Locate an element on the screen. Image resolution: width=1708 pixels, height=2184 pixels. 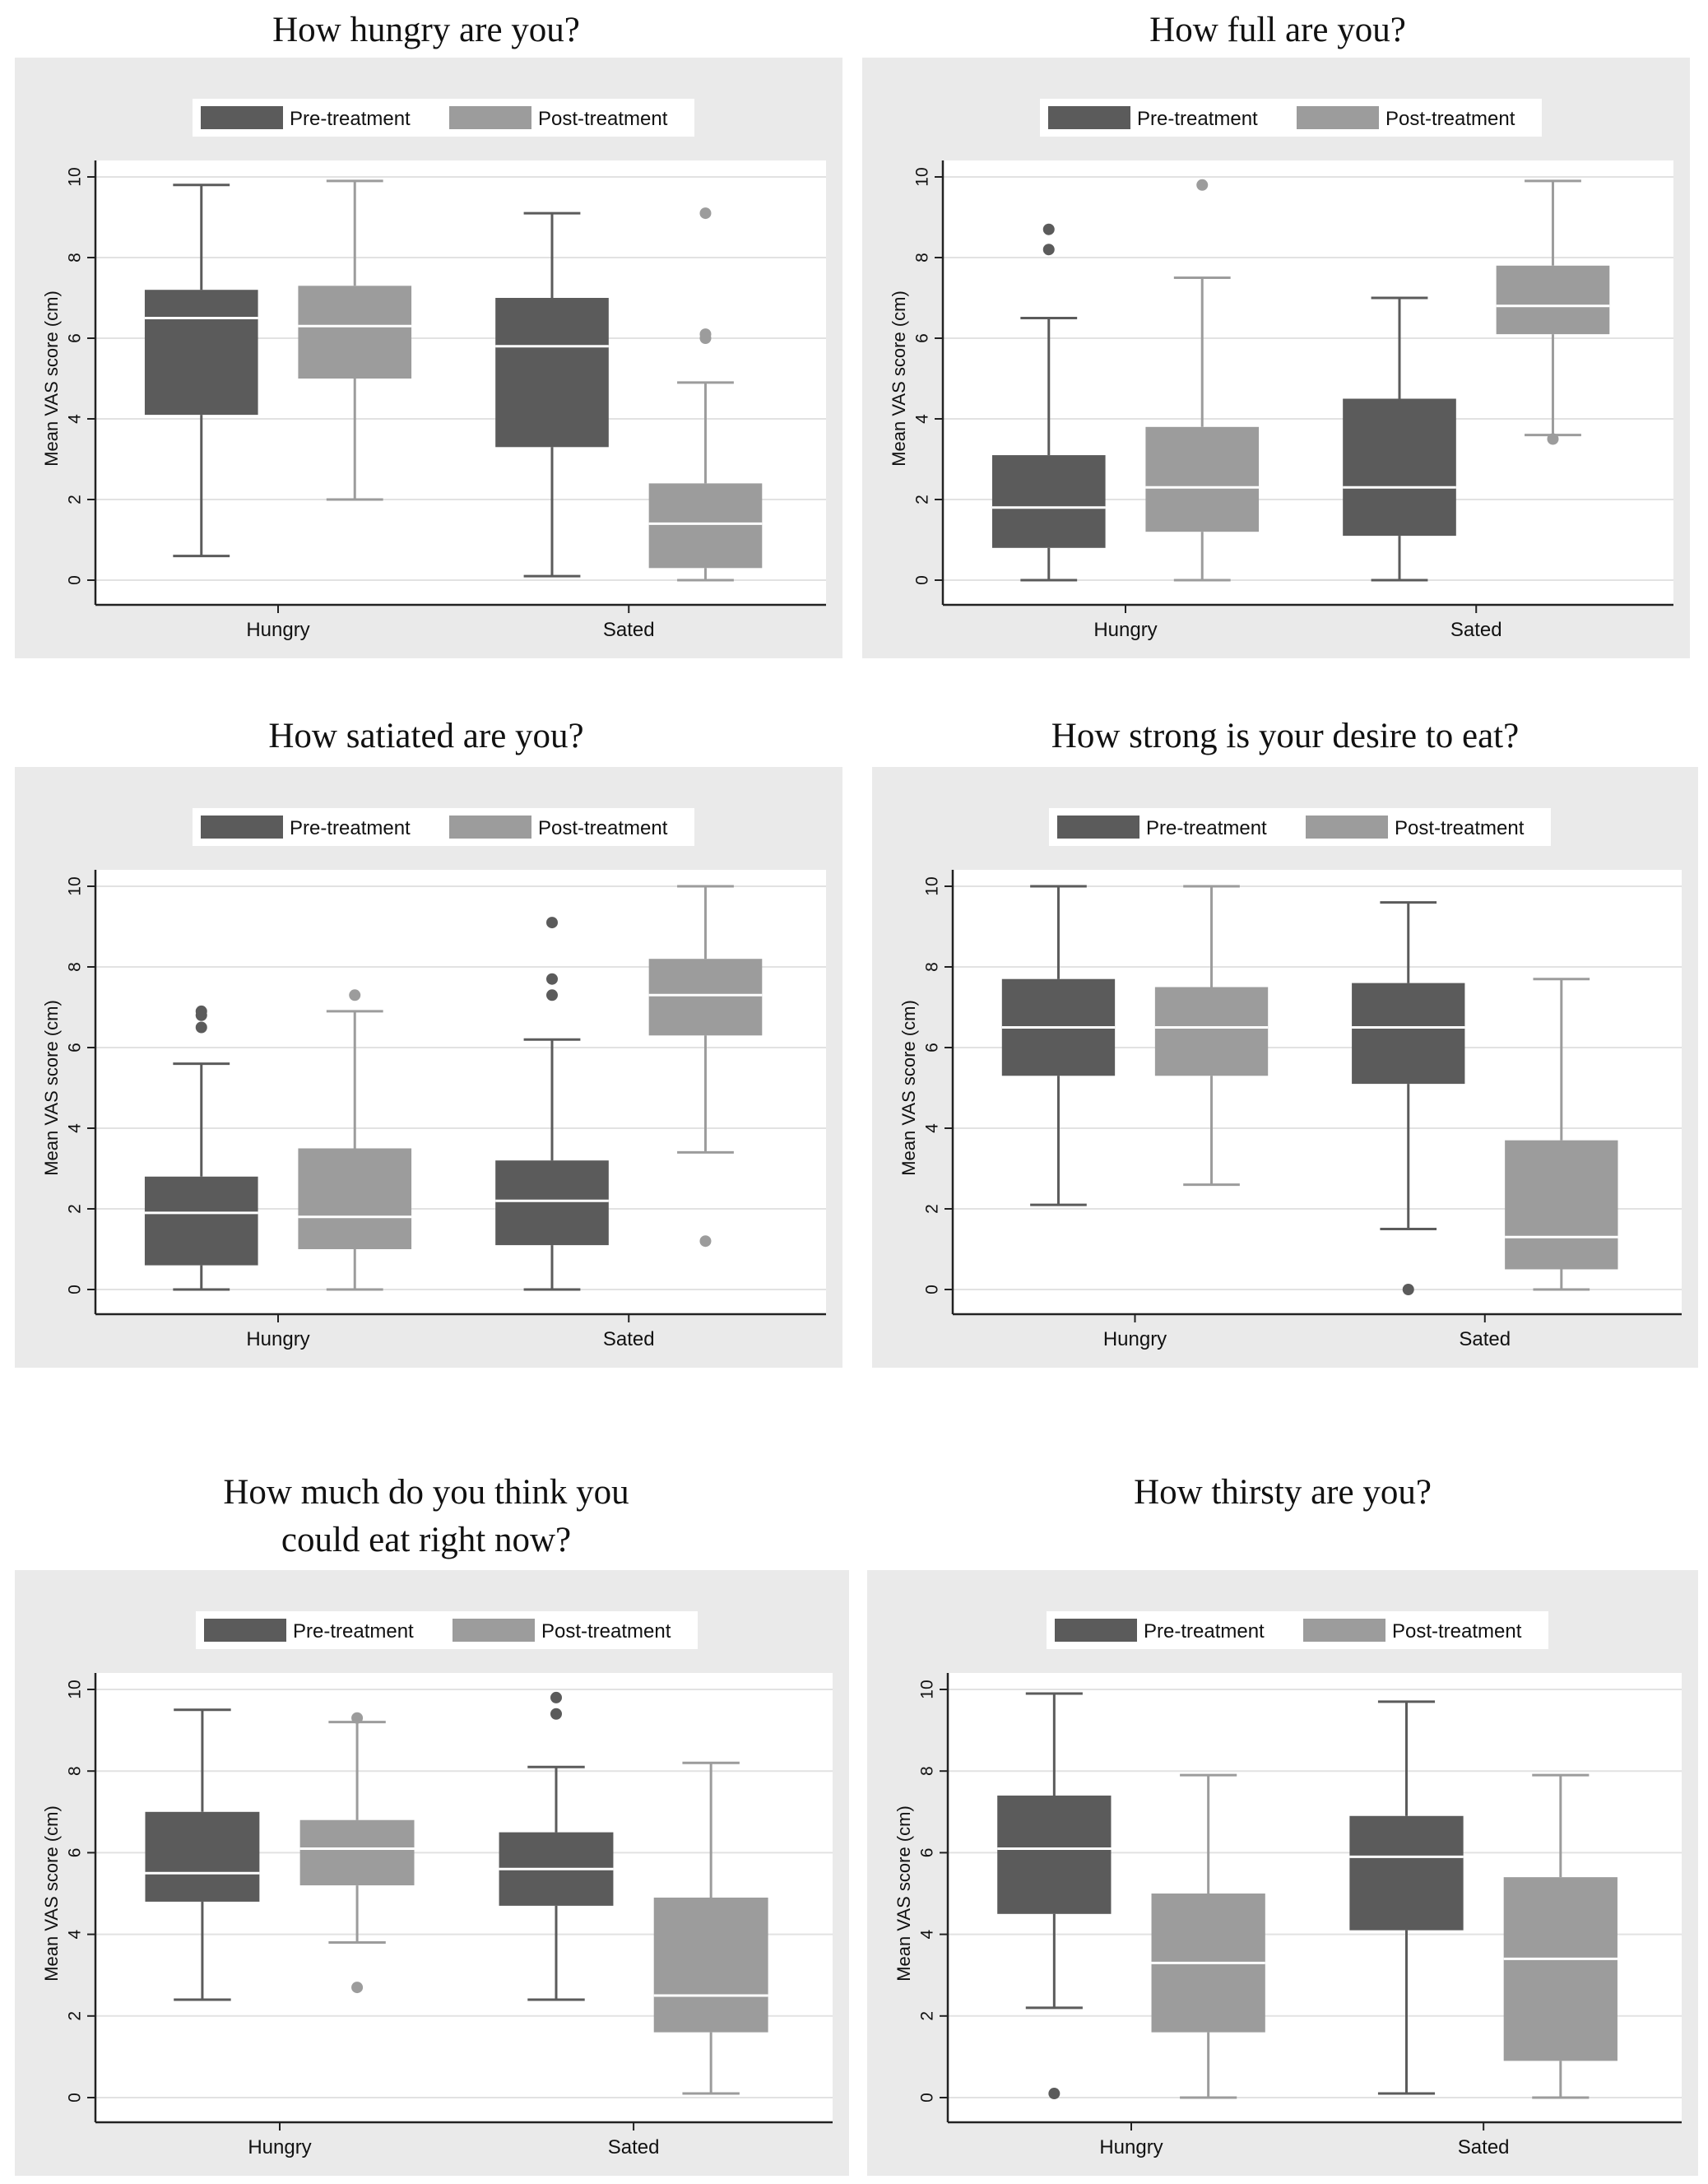
chart-5-ytick-label: 10 is located at coordinates (76, 1689).